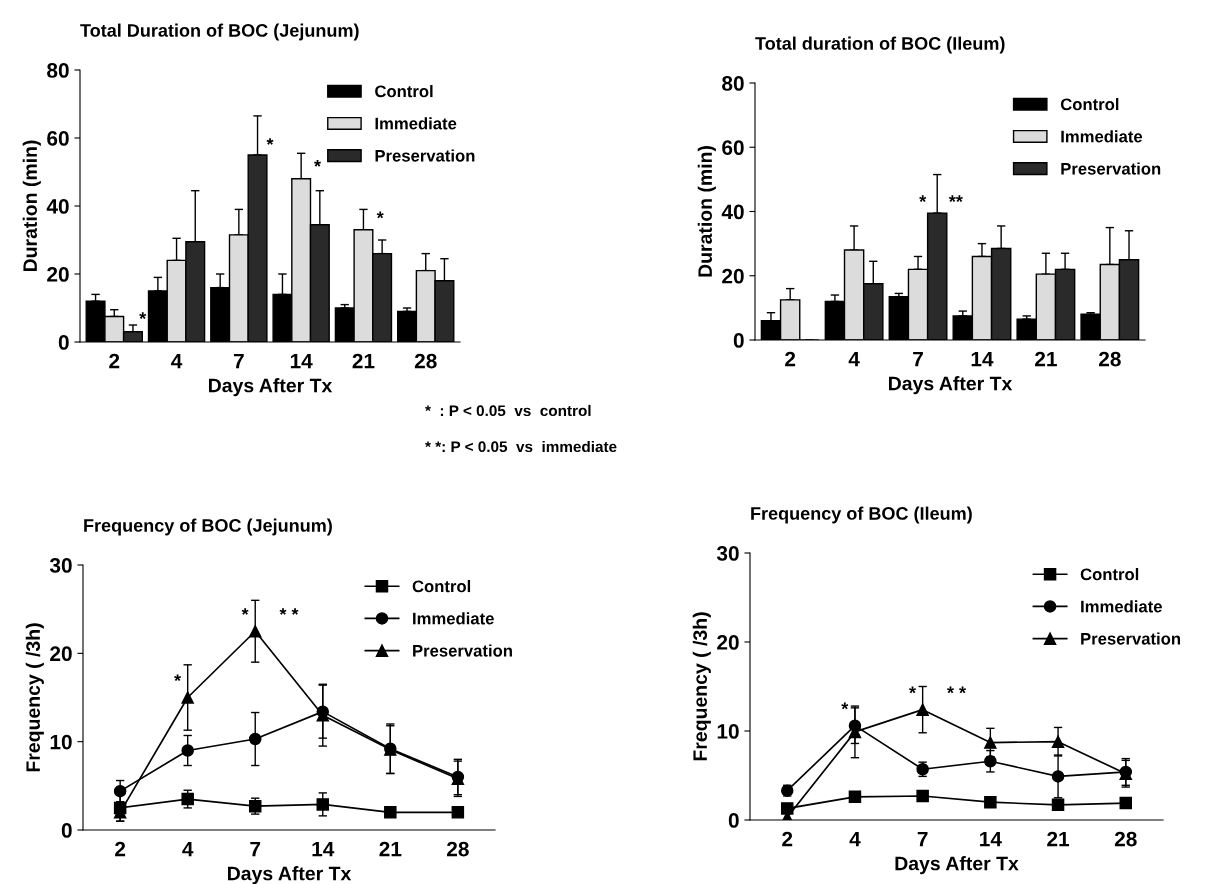 The width and height of the screenshot is (1206, 884). What do you see at coordinates (861, 515) in the screenshot?
I see `chart-title: Frequency of BOC (Ileum)` at bounding box center [861, 515].